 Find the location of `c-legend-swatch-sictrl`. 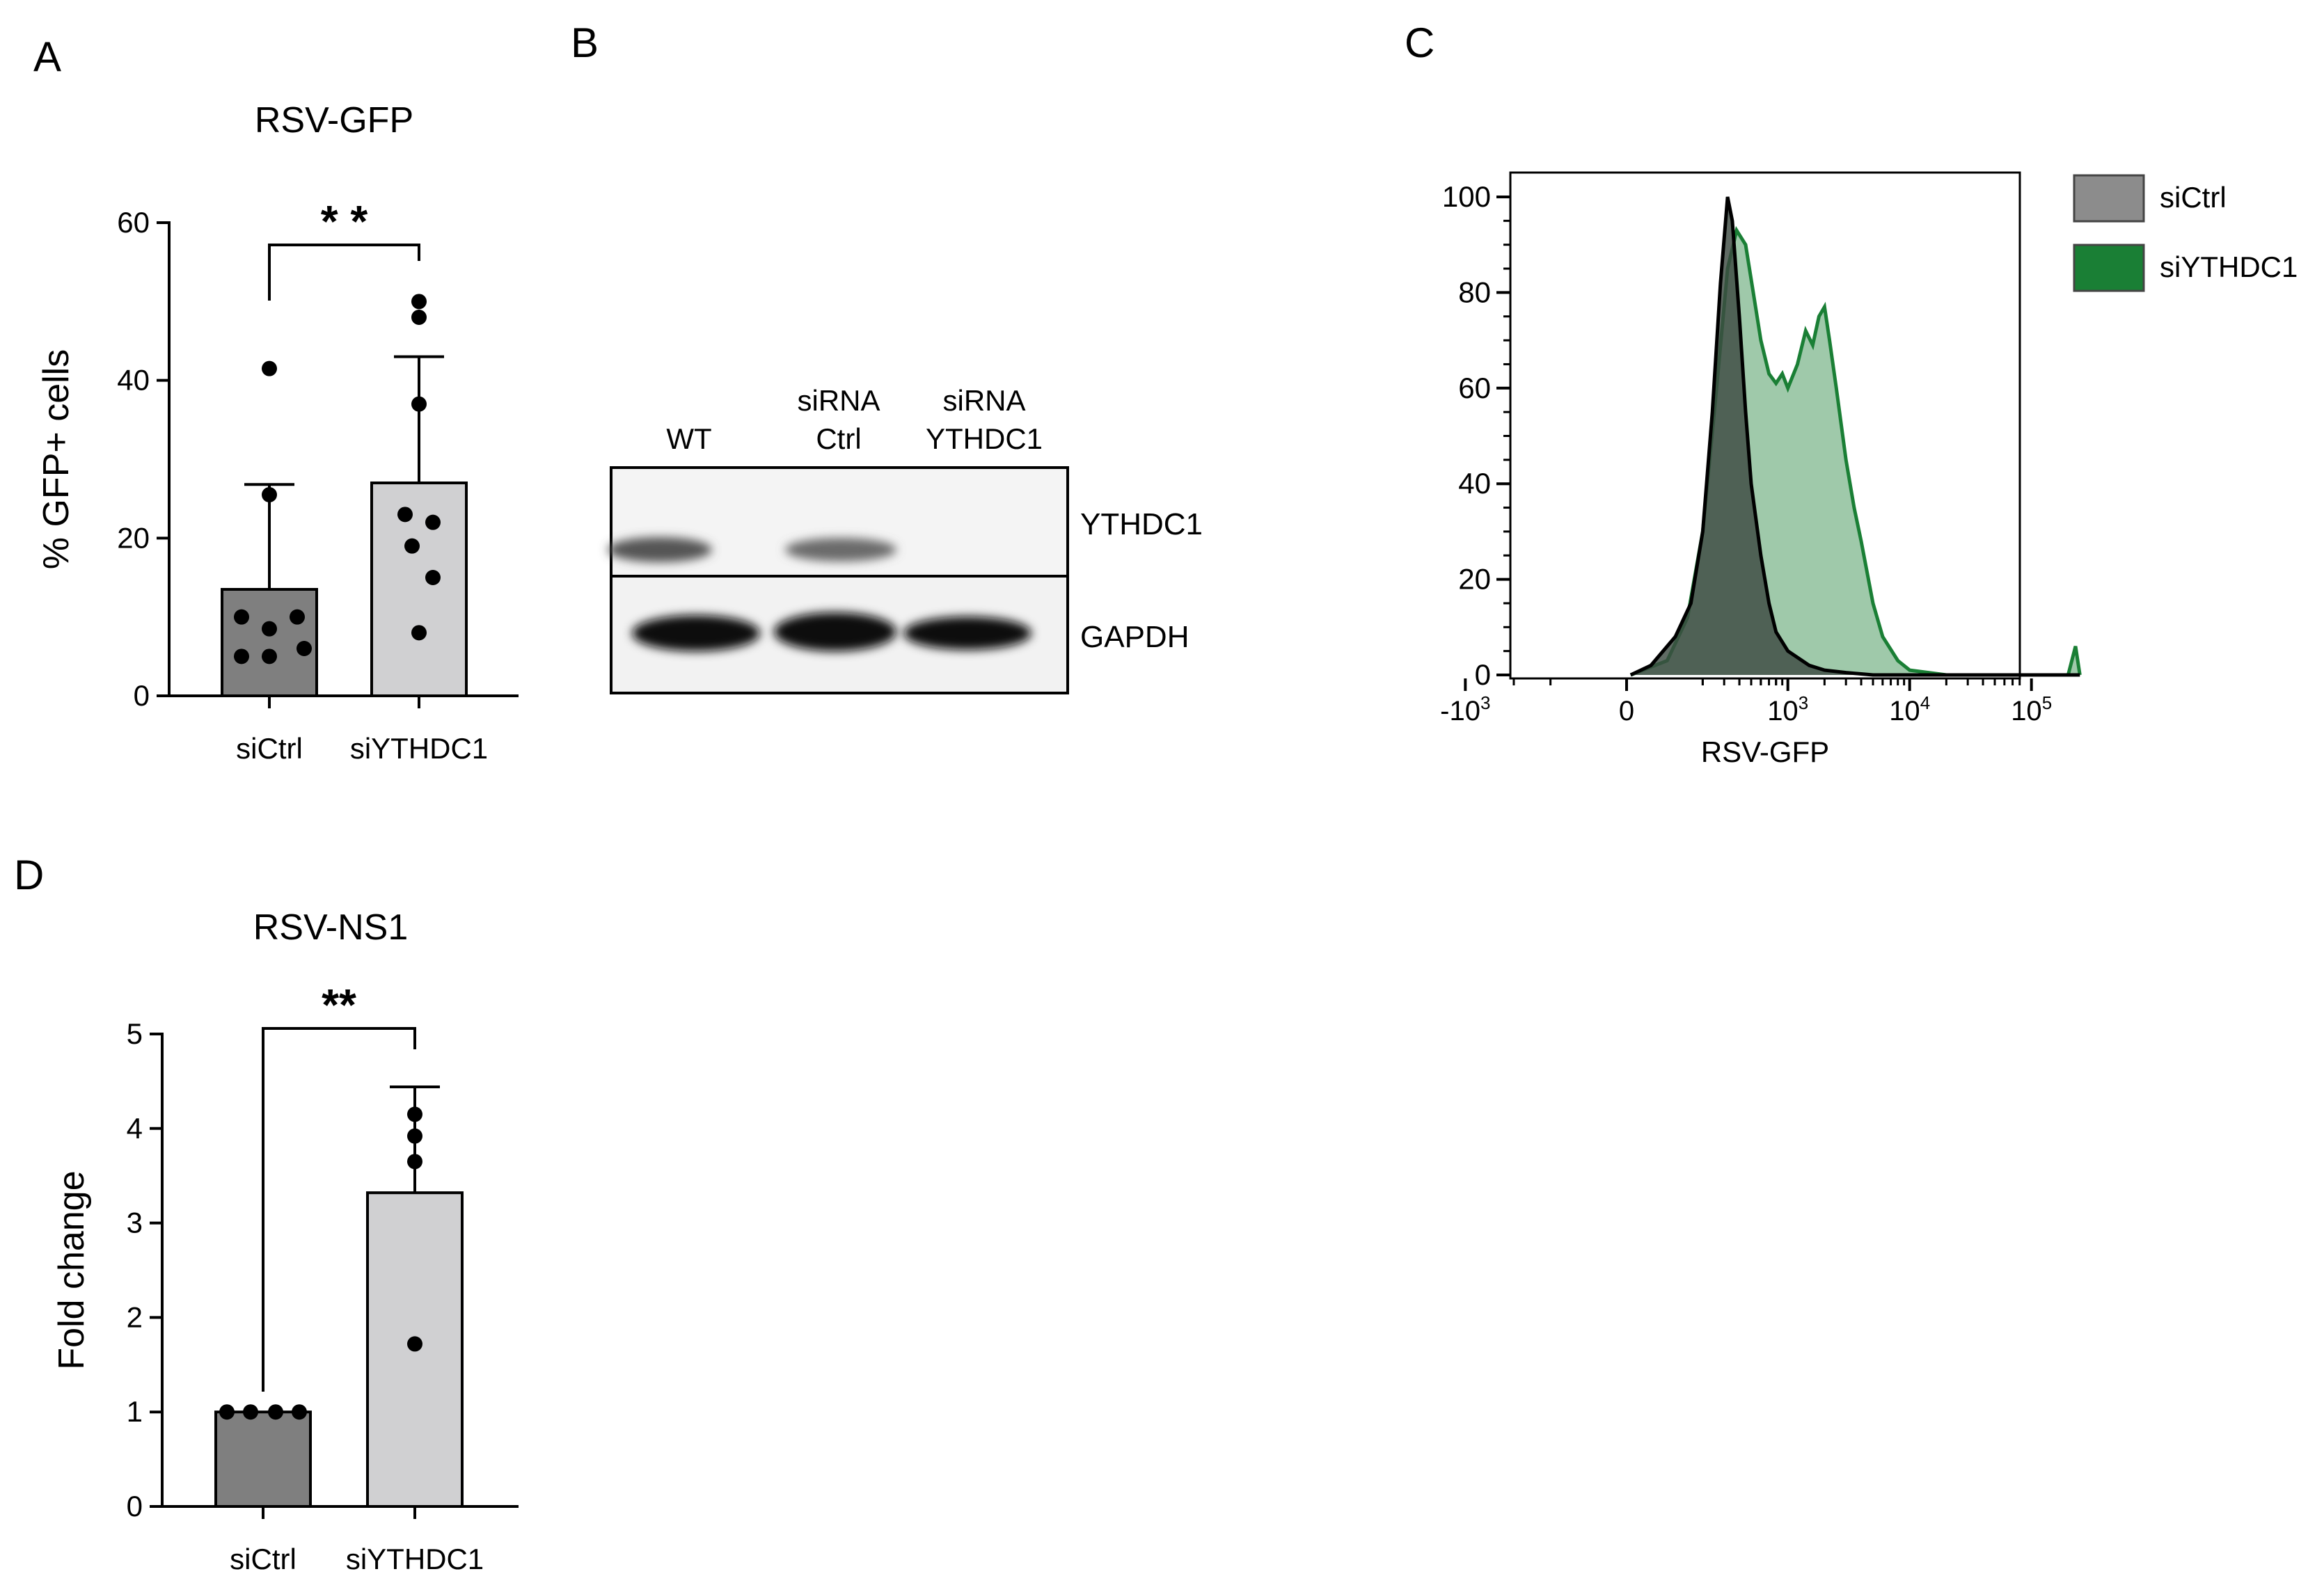

c-legend-swatch-sictrl is located at coordinates (2109, 198).